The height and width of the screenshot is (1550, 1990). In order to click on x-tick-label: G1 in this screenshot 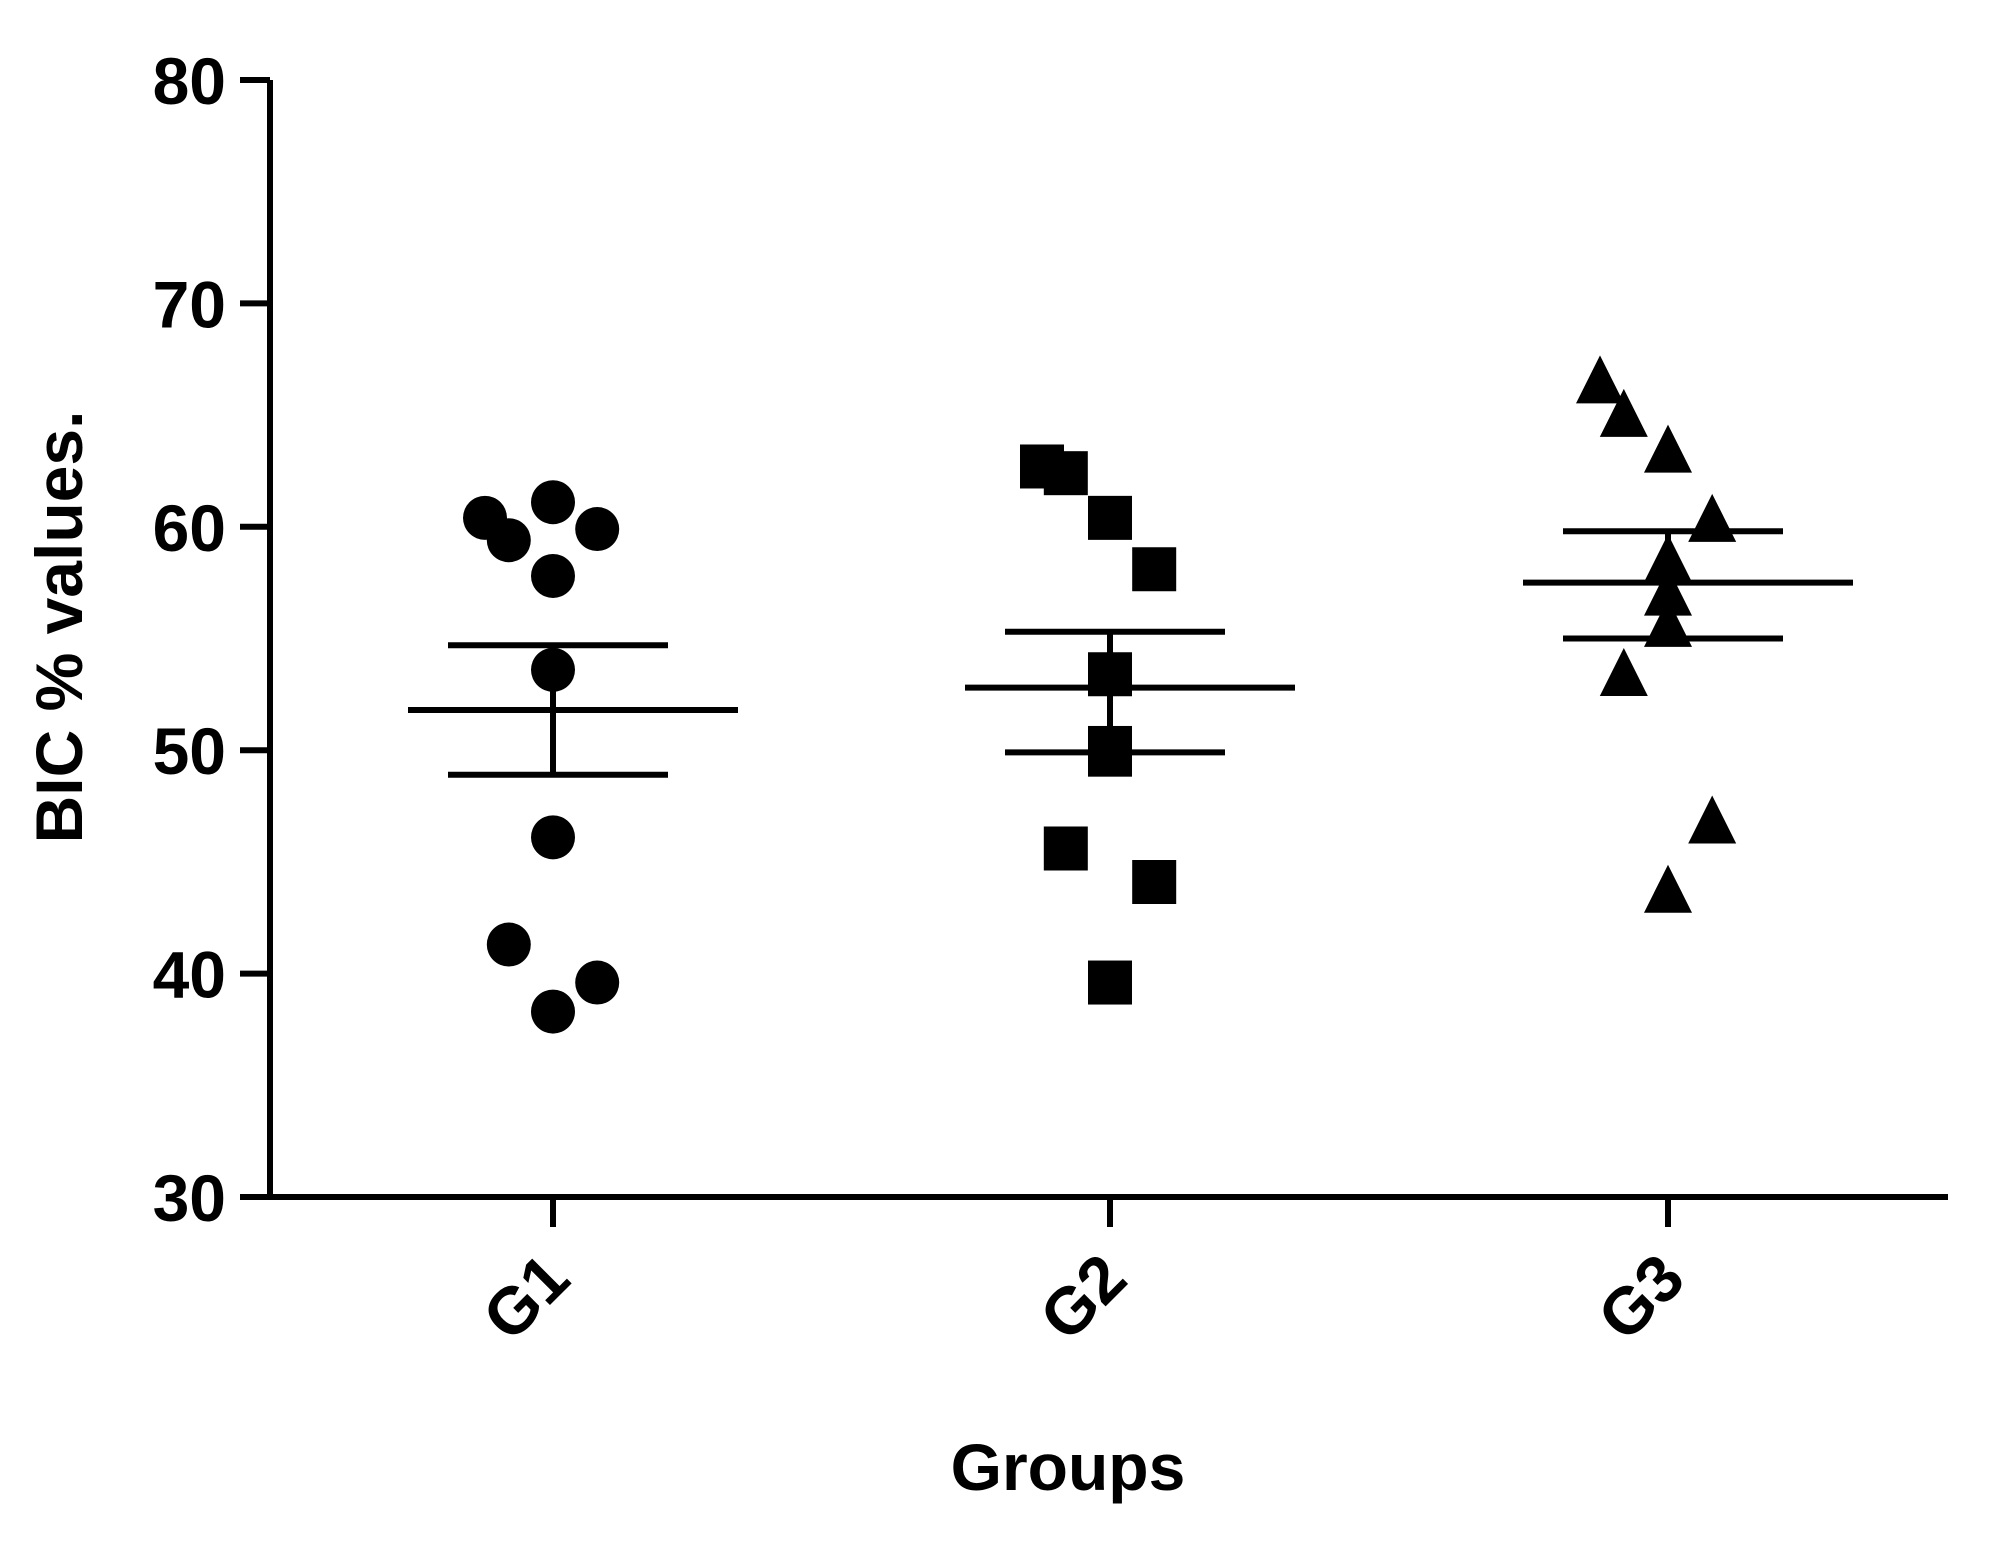, I will do `click(525, 1297)`.